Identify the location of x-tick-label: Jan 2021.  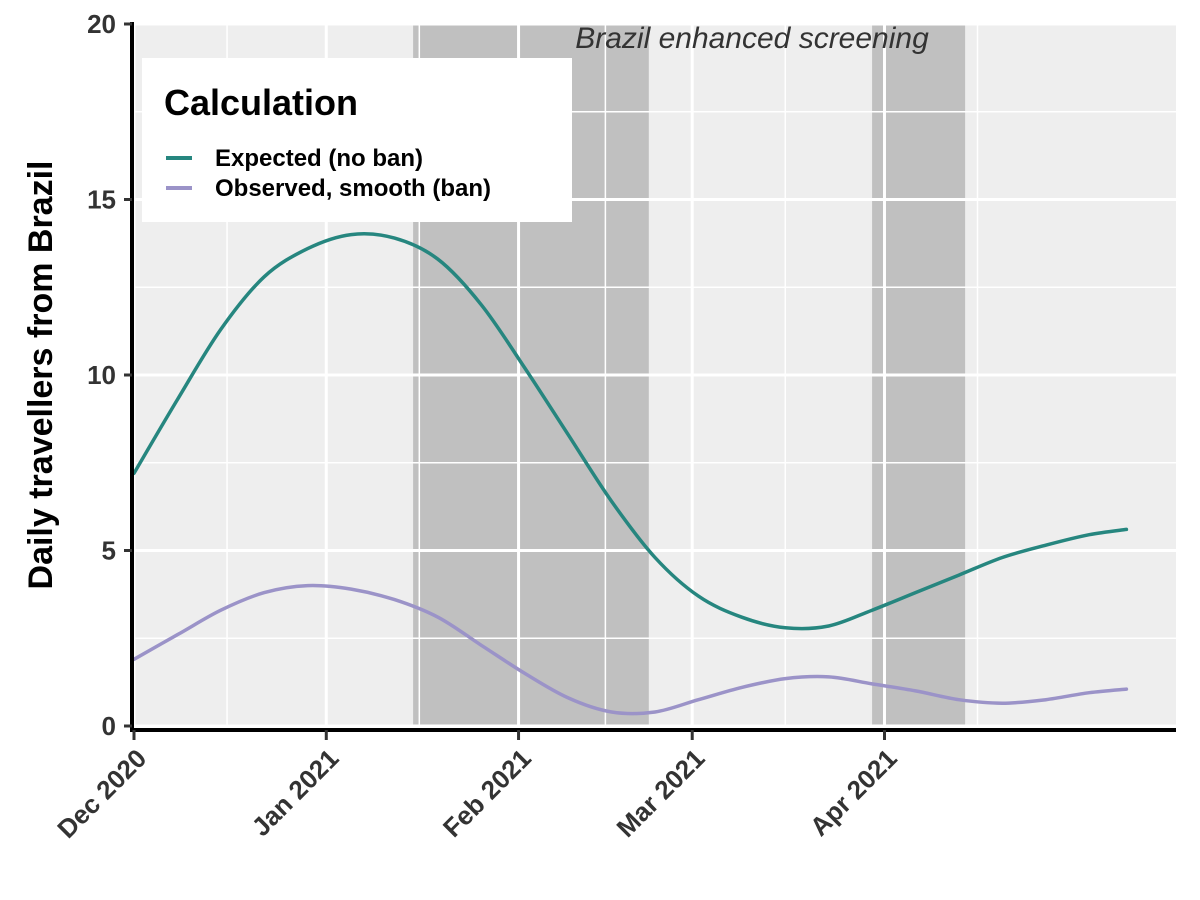
(295, 792).